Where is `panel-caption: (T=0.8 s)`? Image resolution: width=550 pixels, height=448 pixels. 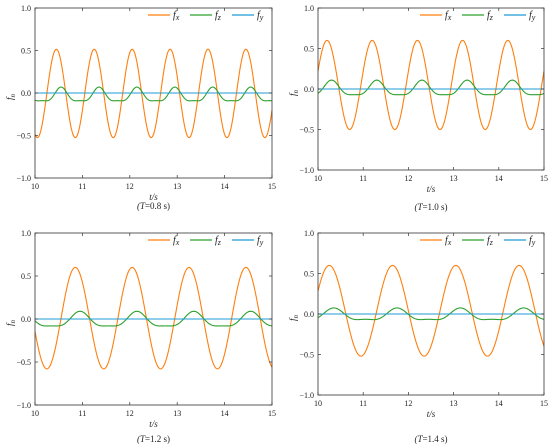
panel-caption: (T=0.8 s) is located at coordinates (153, 206).